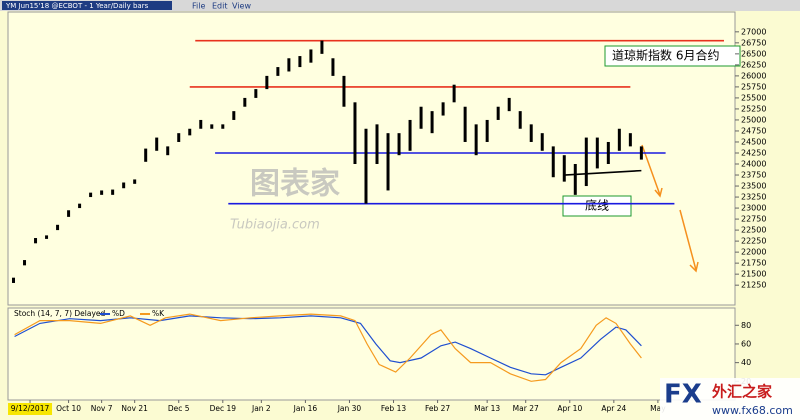 This screenshot has height=420, width=800. I want to click on logo-bg, so click(730, 399).